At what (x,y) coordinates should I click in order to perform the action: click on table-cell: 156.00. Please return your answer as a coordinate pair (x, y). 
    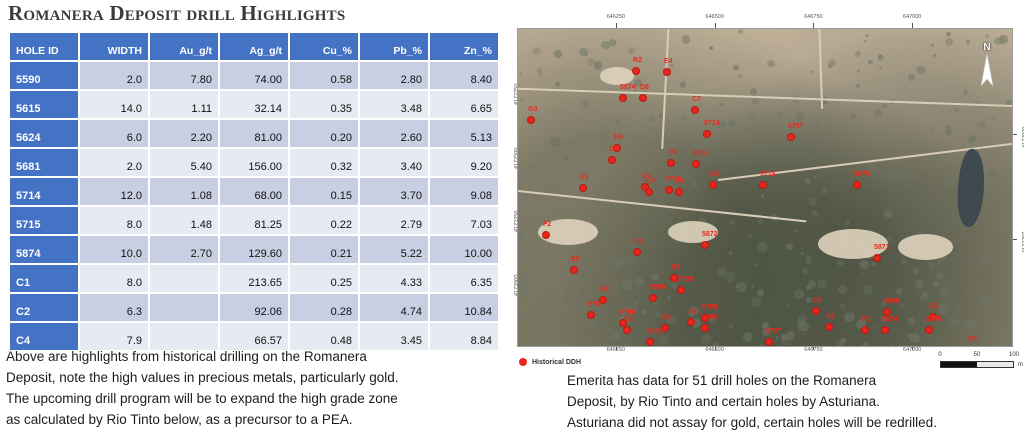
    Looking at the image, I should click on (254, 162).